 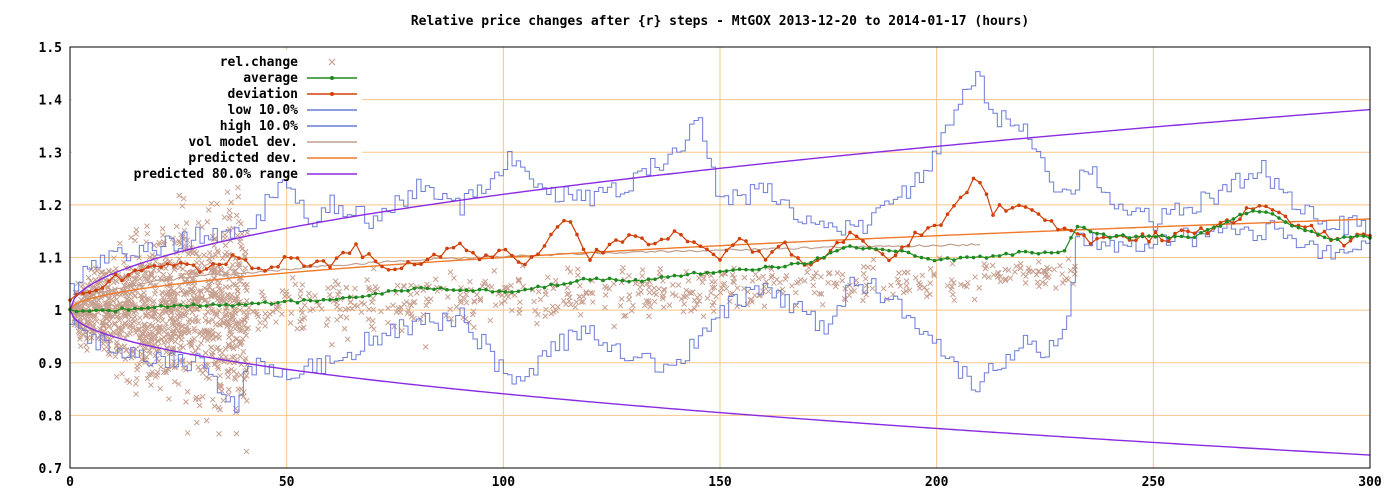 What do you see at coordinates (51, 101) in the screenshot?
I see `y-tick-label: 1.4` at bounding box center [51, 101].